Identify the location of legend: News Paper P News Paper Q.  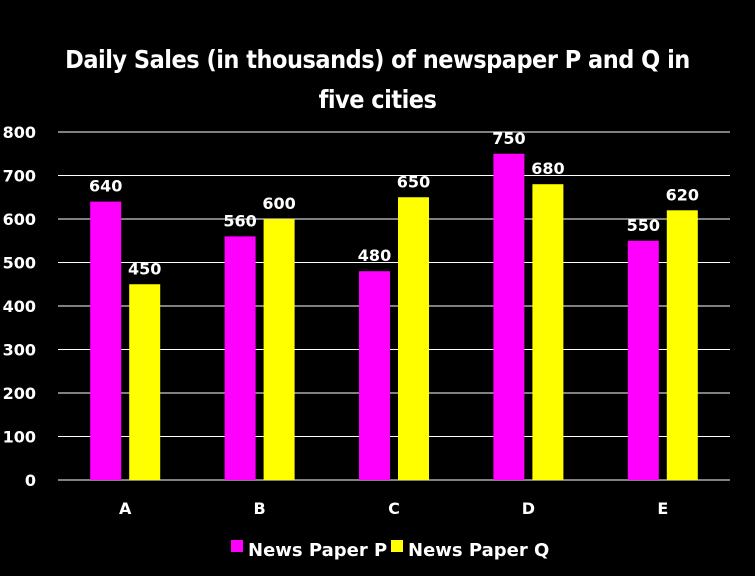
(390, 550).